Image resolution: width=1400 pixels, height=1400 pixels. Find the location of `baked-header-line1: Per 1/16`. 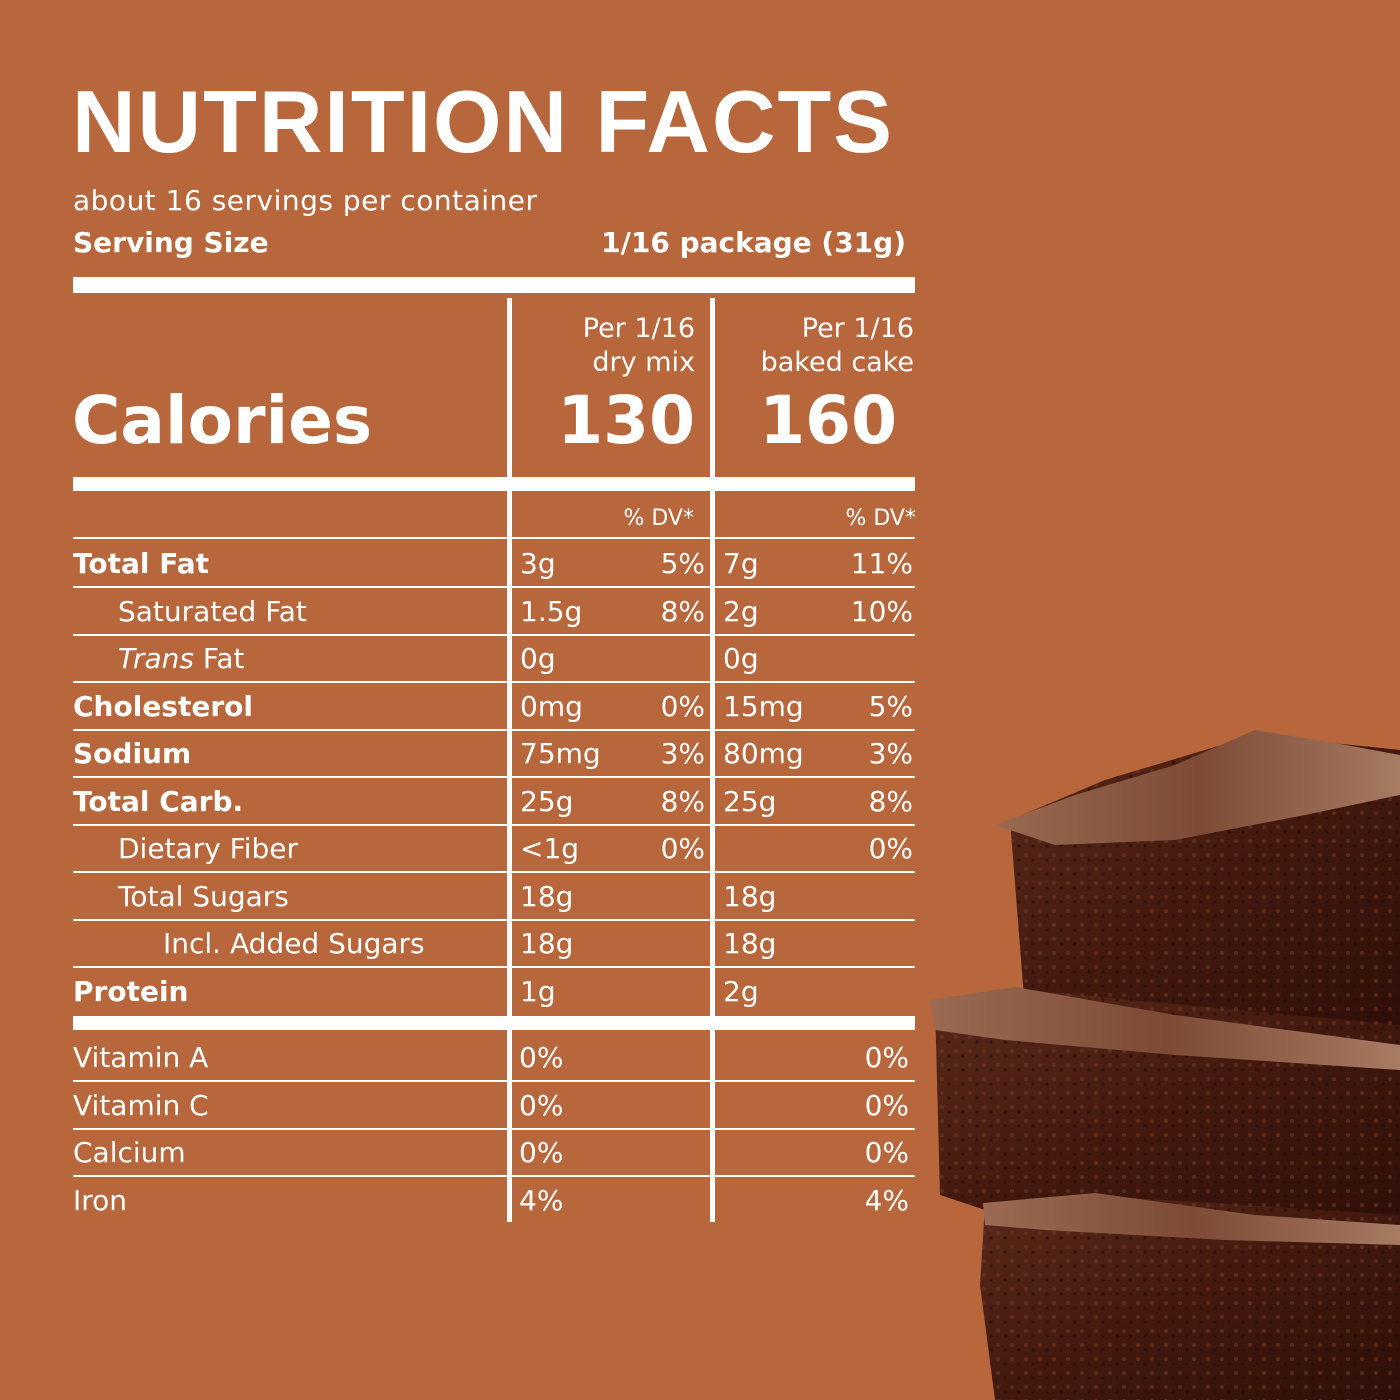

baked-header-line1: Per 1/16 is located at coordinates (857, 328).